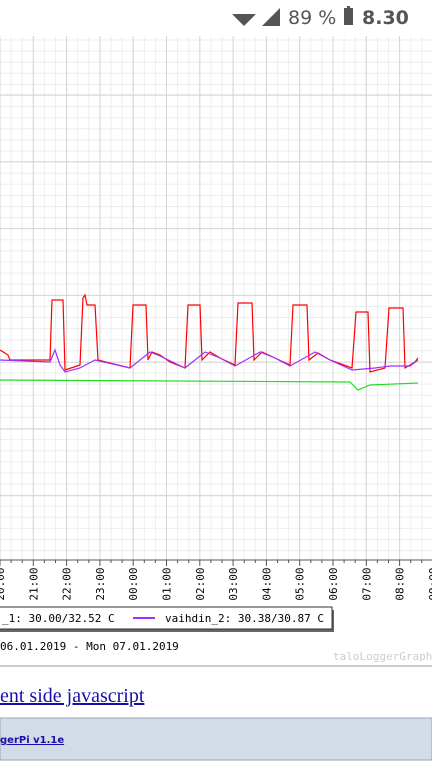 The height and width of the screenshot is (768, 432). I want to click on series-2-line, so click(209, 360).